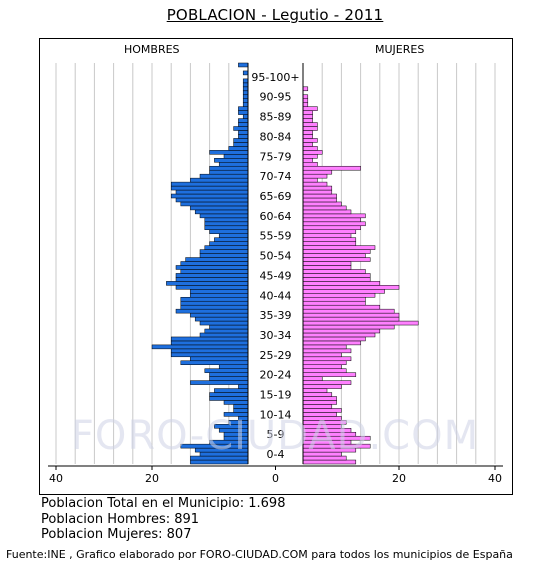 The image size is (550, 570). Describe the element at coordinates (495, 478) in the screenshot. I see `x-tick-label: 40` at that location.